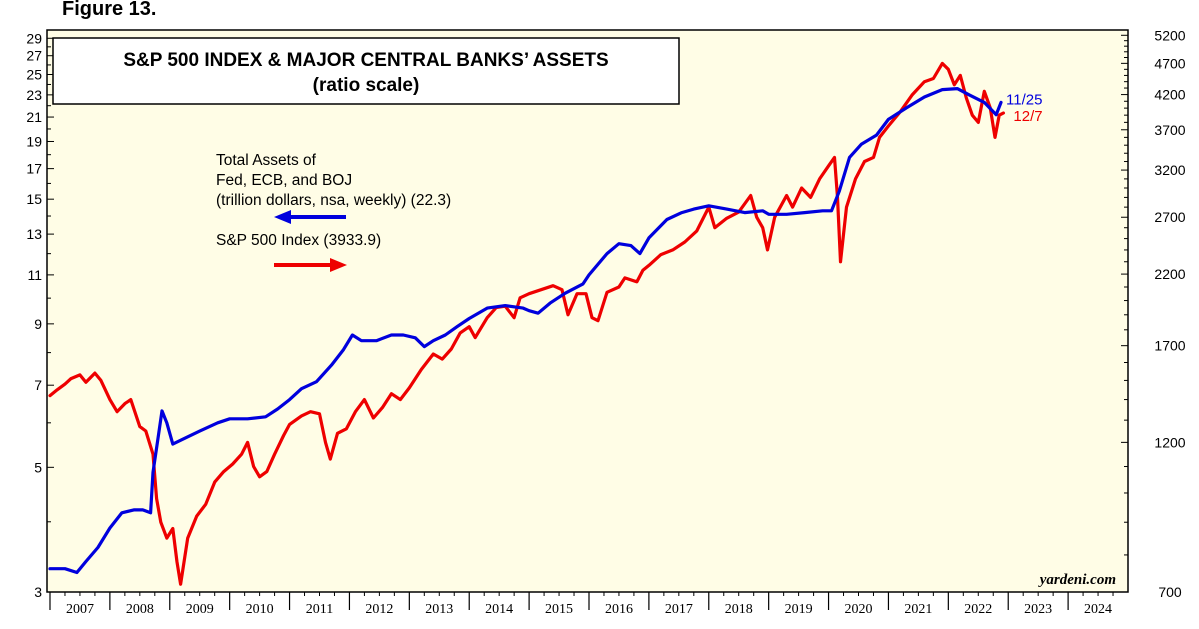 This screenshot has width=1199, height=629. Describe the element at coordinates (140, 609) in the screenshot. I see `year-label: 2008` at that location.